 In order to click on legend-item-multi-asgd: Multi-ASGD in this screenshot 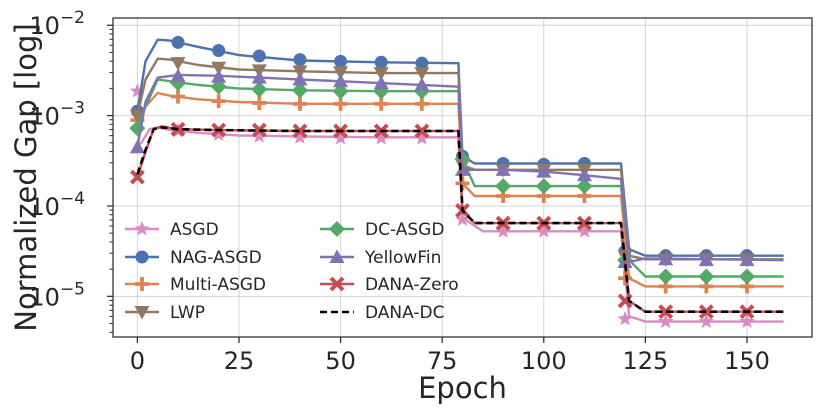, I will do `click(195, 285)`.